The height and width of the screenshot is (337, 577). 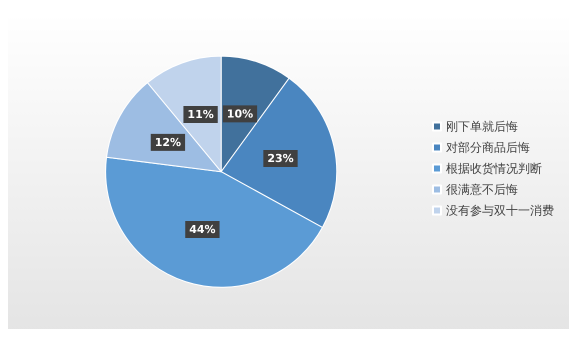 I want to click on data-label: 11%, so click(x=200, y=115).